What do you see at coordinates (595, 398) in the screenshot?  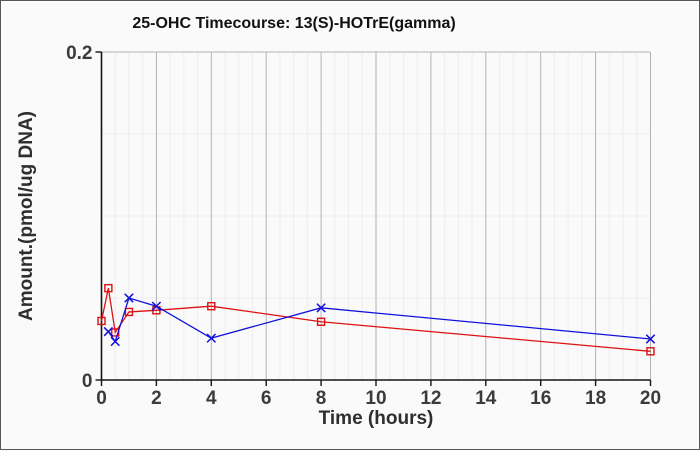 I see `svg-text: 18` at bounding box center [595, 398].